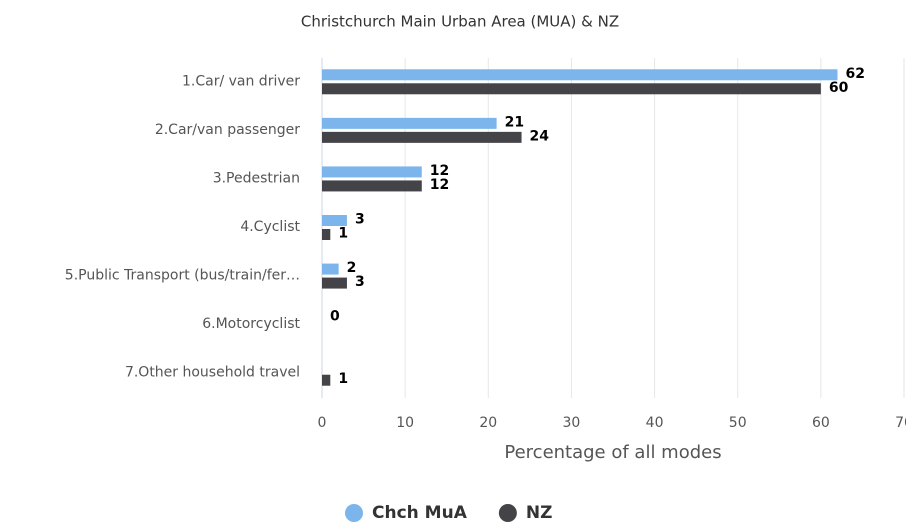  What do you see at coordinates (821, 423) in the screenshot?
I see `x-tick-label: 60` at bounding box center [821, 423].